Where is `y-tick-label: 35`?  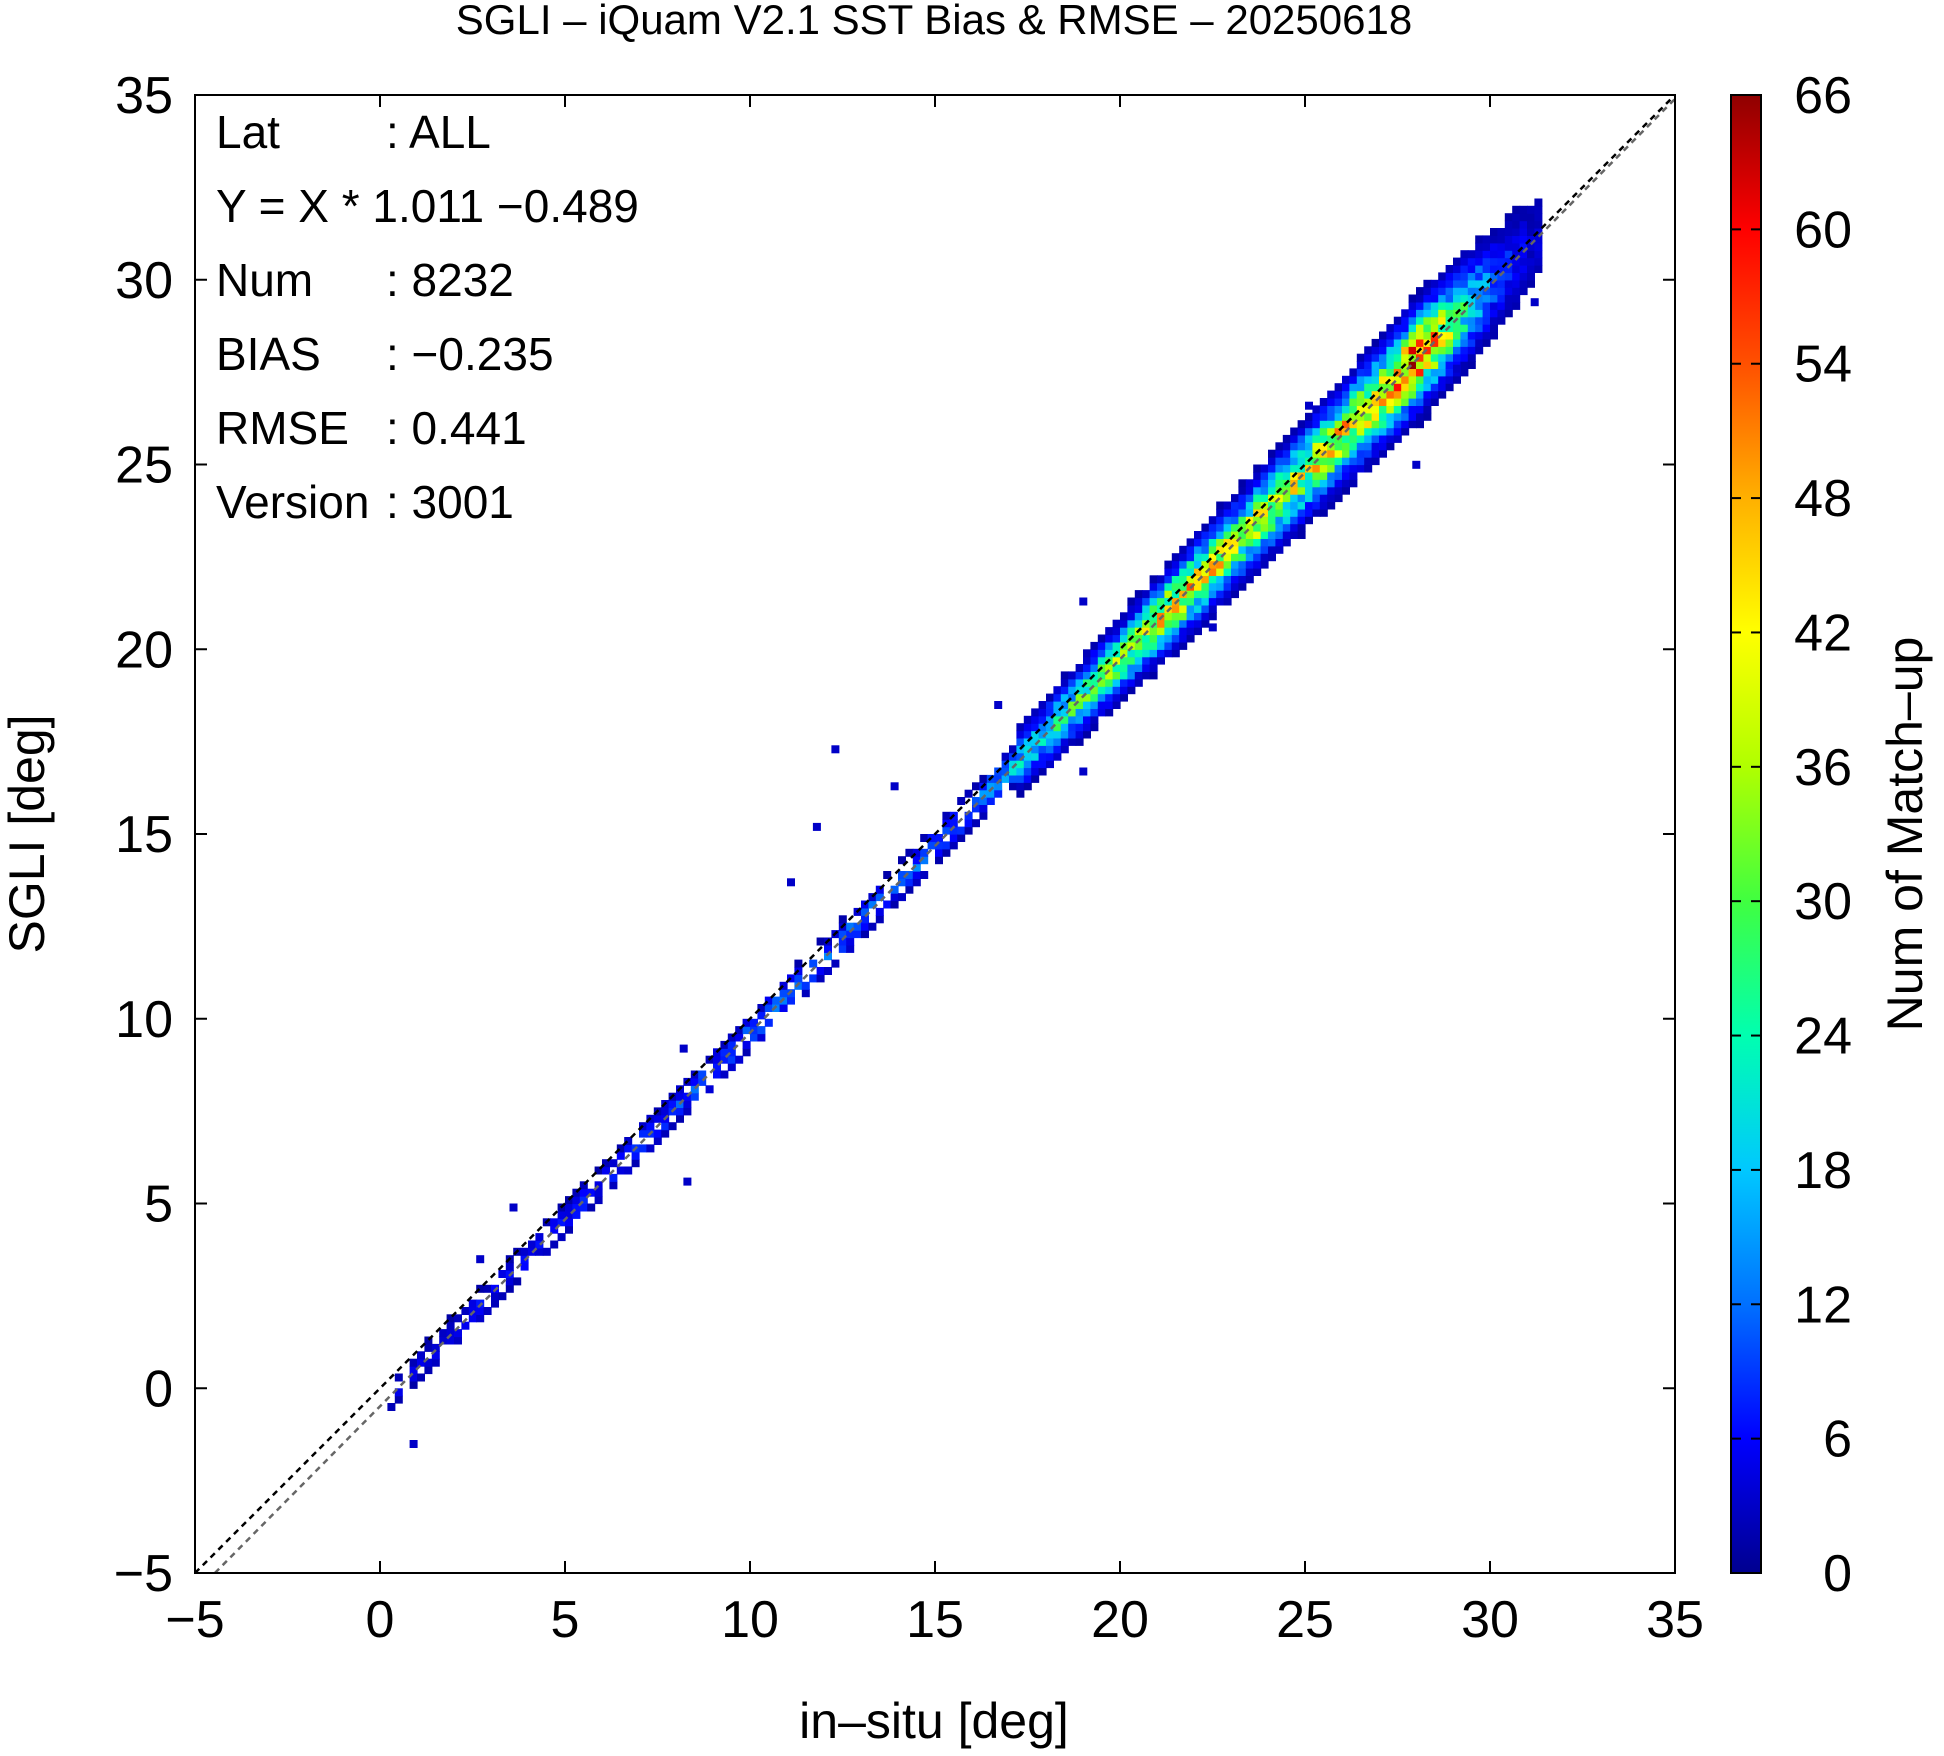
y-tick-label: 35 is located at coordinates (144, 96).